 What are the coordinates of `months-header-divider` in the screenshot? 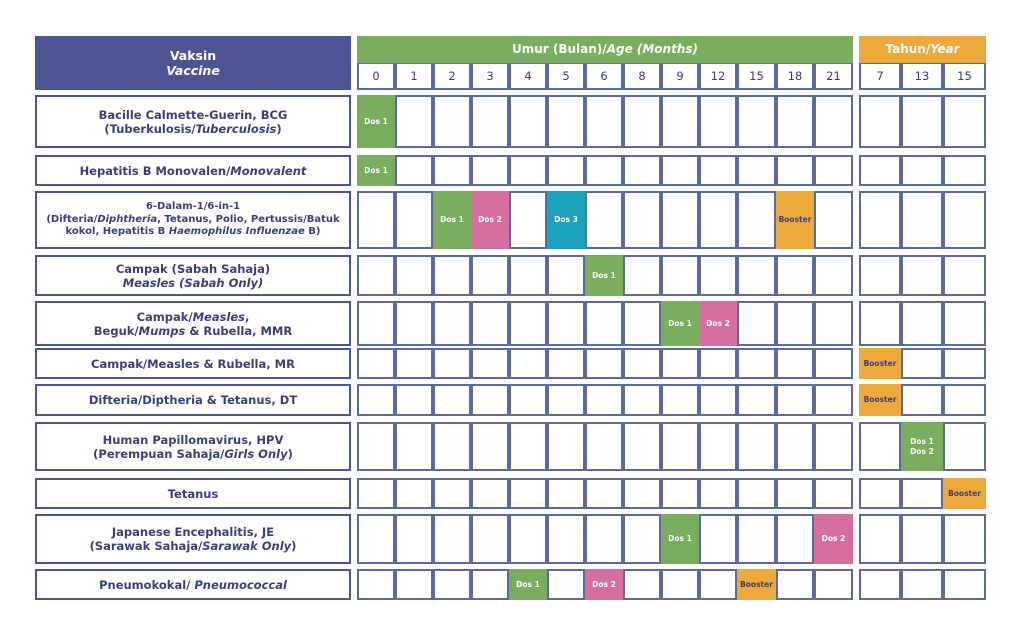 It's located at (605, 61).